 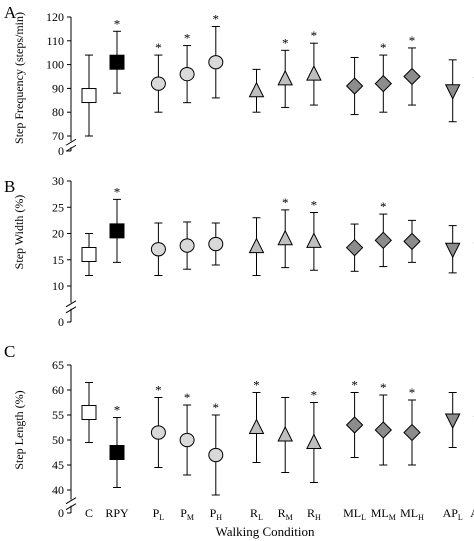 What do you see at coordinates (19, 429) in the screenshot?
I see `y-axis-title: Step Length (%)` at bounding box center [19, 429].